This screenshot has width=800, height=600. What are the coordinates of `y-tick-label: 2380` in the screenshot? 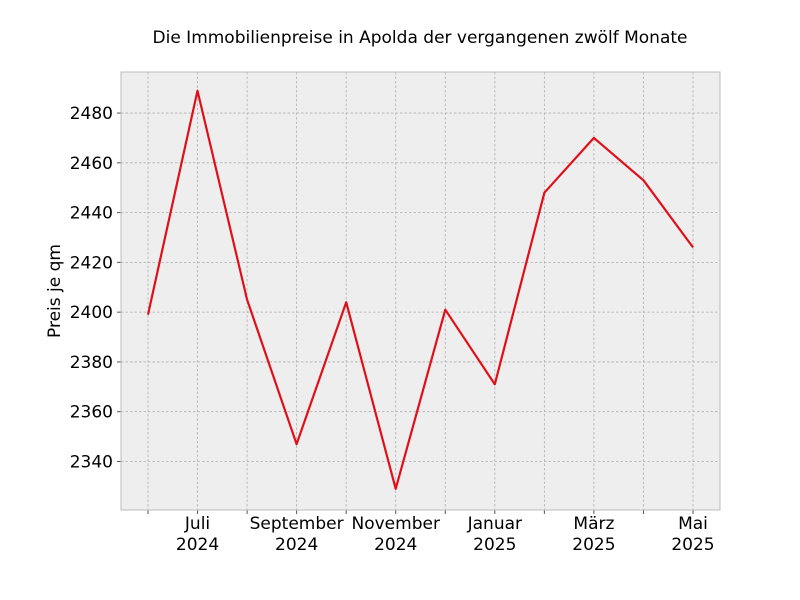 It's located at (91, 363).